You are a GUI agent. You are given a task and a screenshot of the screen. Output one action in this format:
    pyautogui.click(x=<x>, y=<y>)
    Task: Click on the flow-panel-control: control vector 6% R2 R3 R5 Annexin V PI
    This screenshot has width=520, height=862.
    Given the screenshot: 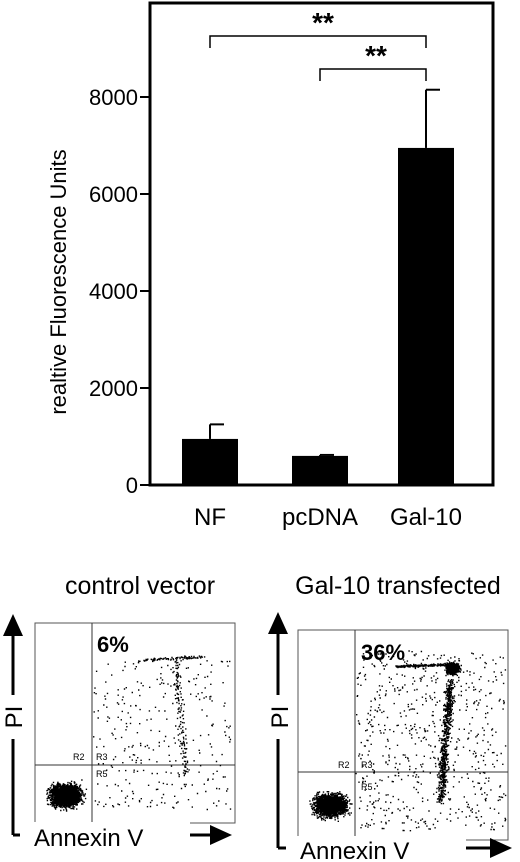 What is the action you would take?
    pyautogui.click(x=118, y=712)
    